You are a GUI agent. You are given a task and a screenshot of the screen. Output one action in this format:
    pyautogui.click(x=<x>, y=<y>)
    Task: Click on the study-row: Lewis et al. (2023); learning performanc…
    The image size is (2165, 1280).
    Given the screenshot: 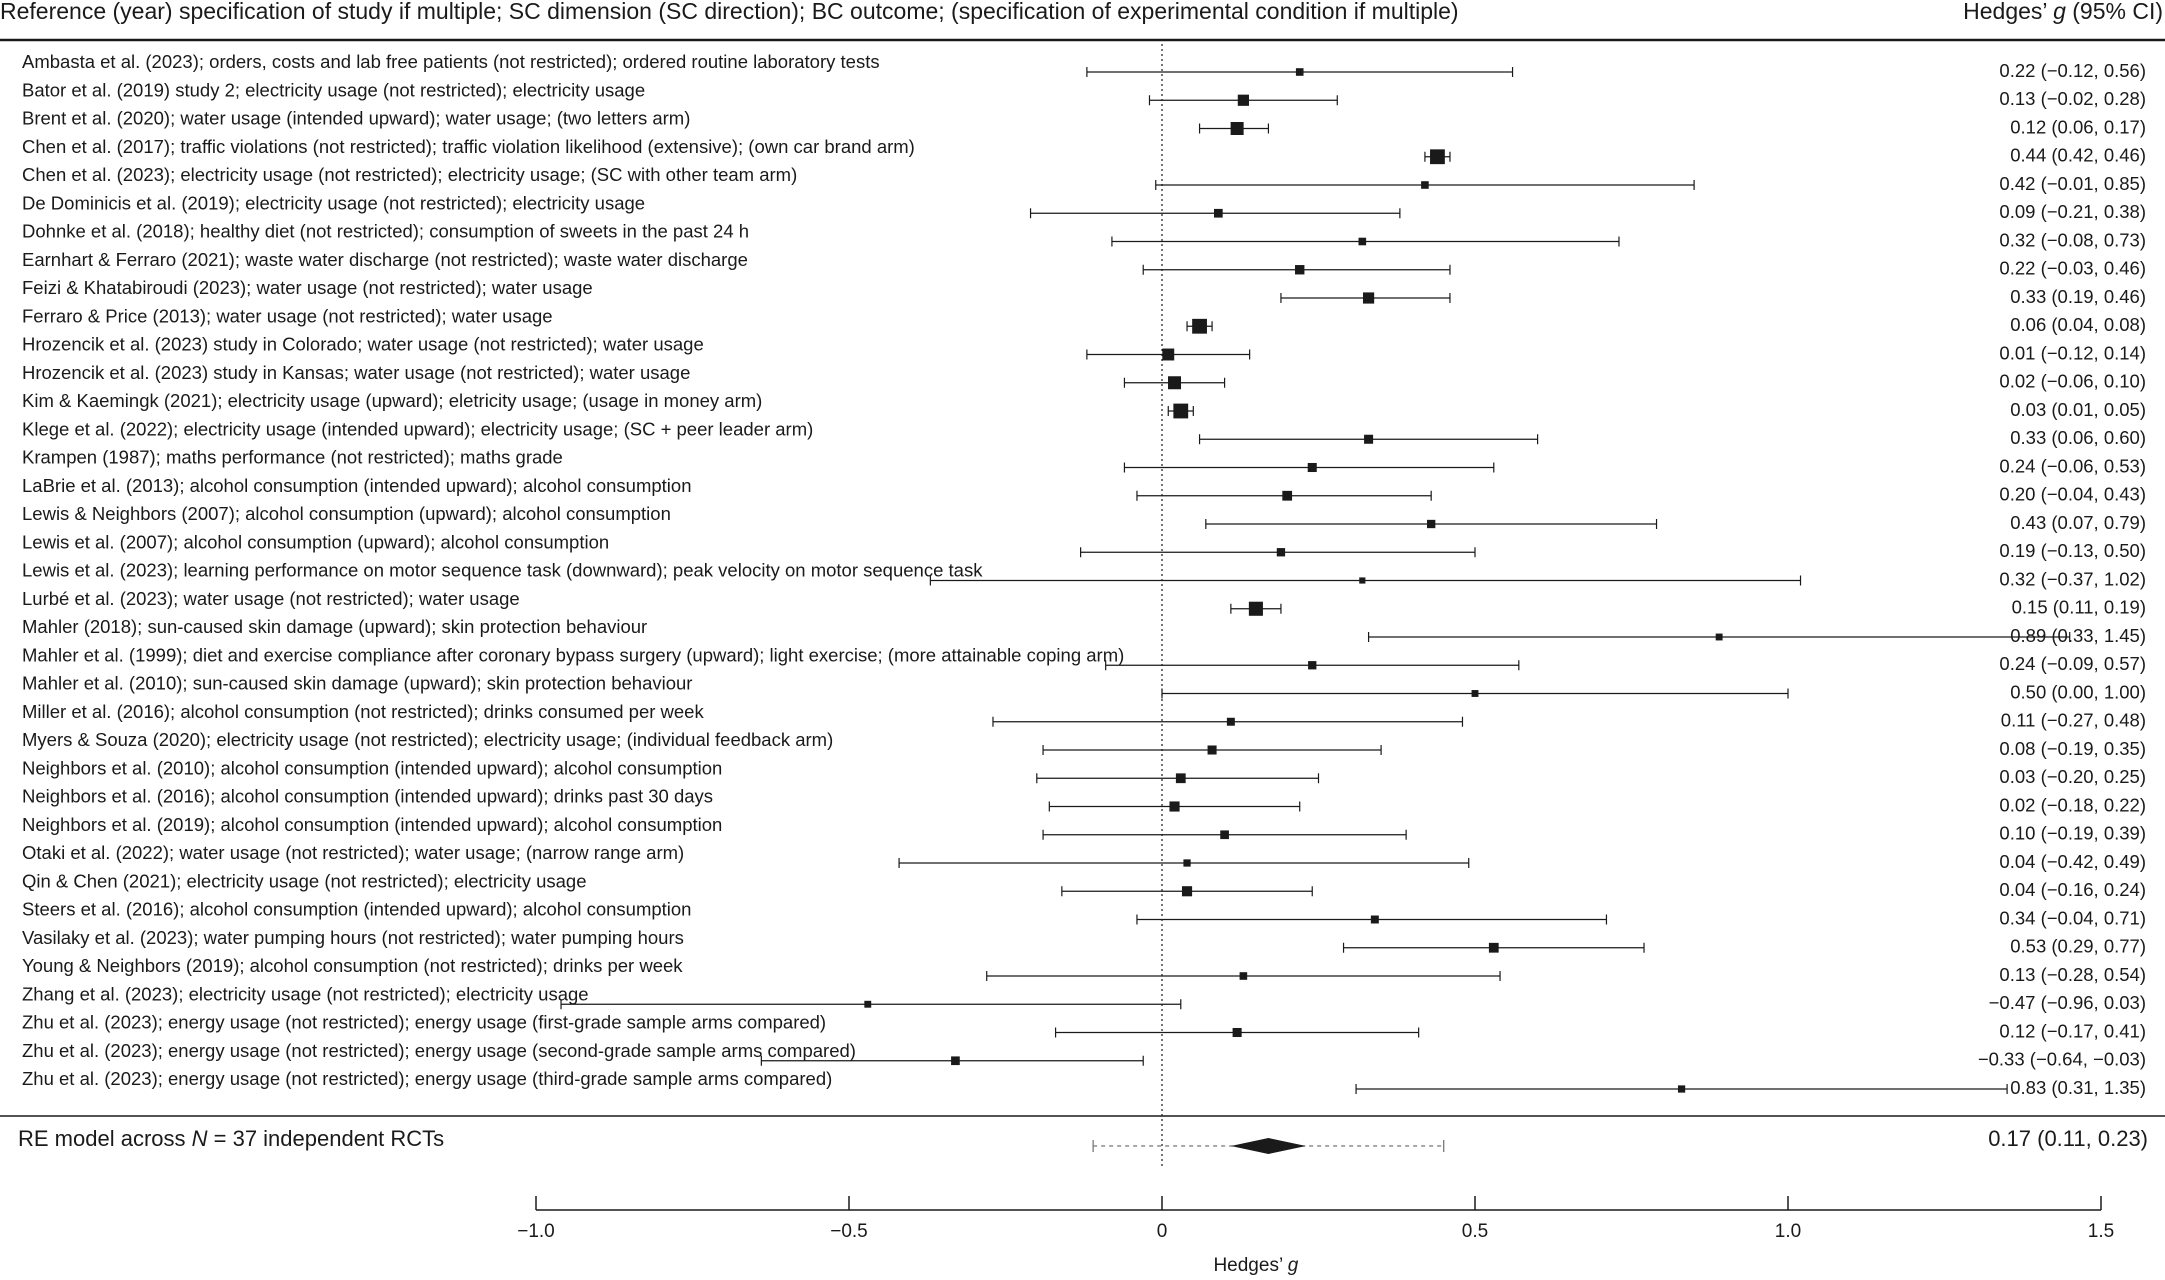 What is the action you would take?
    pyautogui.click(x=1084, y=575)
    